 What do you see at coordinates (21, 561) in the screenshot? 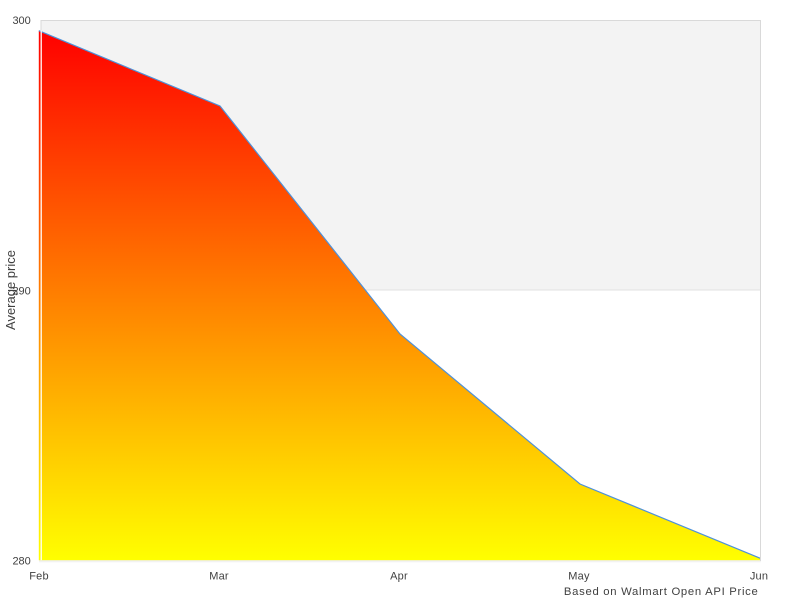
I see `svg-text: 280` at bounding box center [21, 561].